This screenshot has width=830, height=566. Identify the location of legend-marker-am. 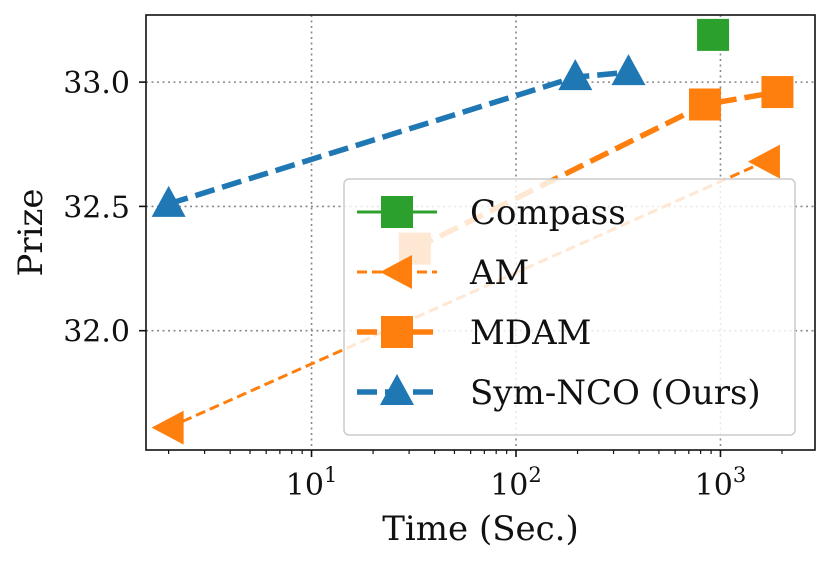
(396, 272).